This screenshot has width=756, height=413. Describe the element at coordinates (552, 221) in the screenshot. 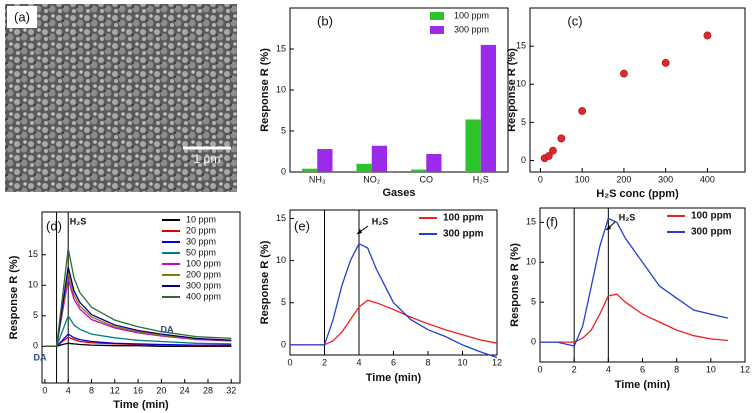

I see `panel-label: (f)` at that location.